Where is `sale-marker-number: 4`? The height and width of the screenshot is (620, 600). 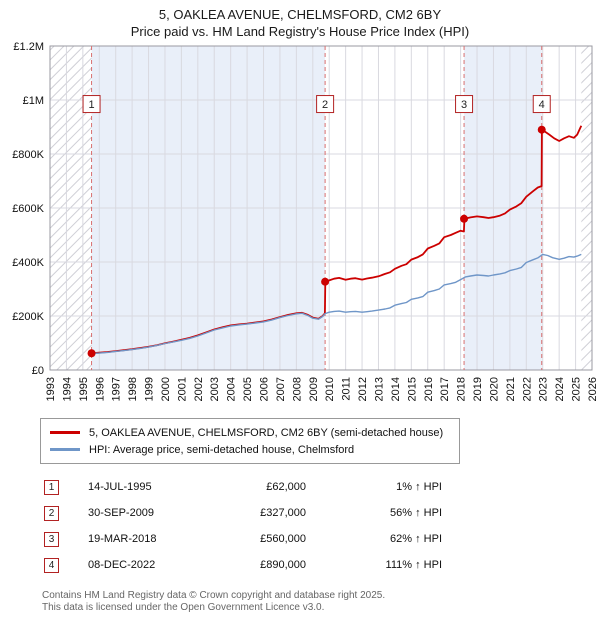 sale-marker-number: 4 is located at coordinates (51, 565).